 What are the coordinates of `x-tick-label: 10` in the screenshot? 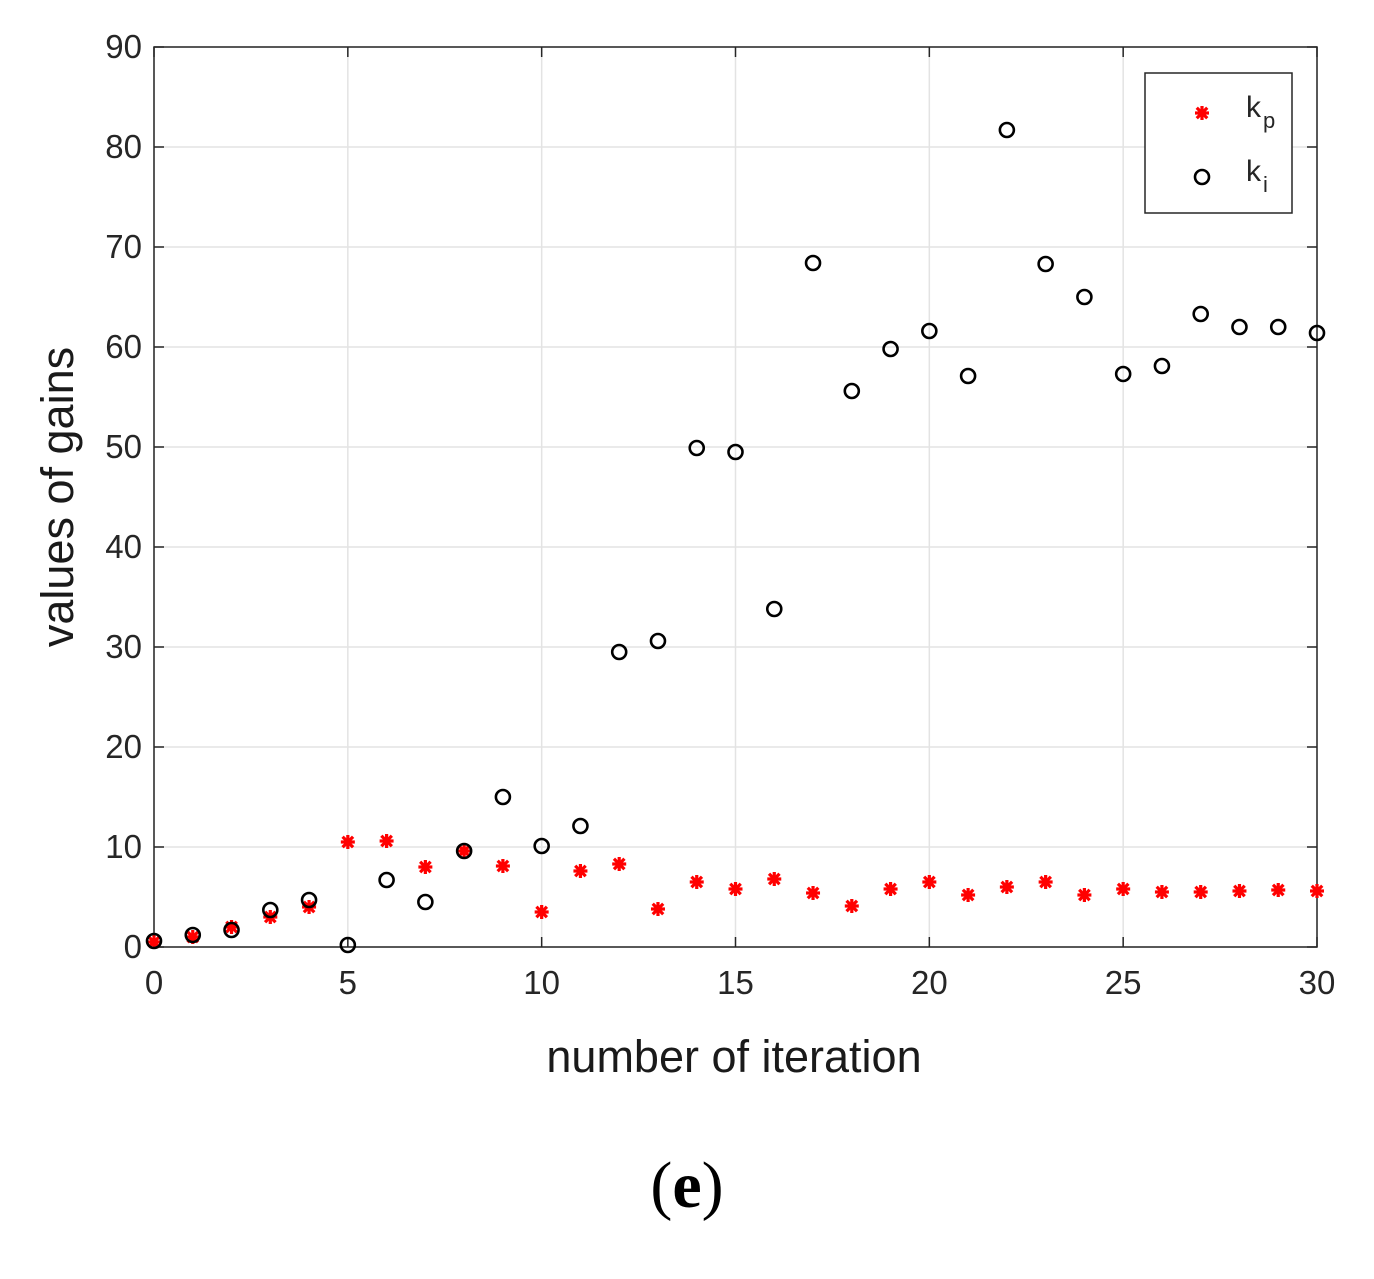 It's located at (541, 982).